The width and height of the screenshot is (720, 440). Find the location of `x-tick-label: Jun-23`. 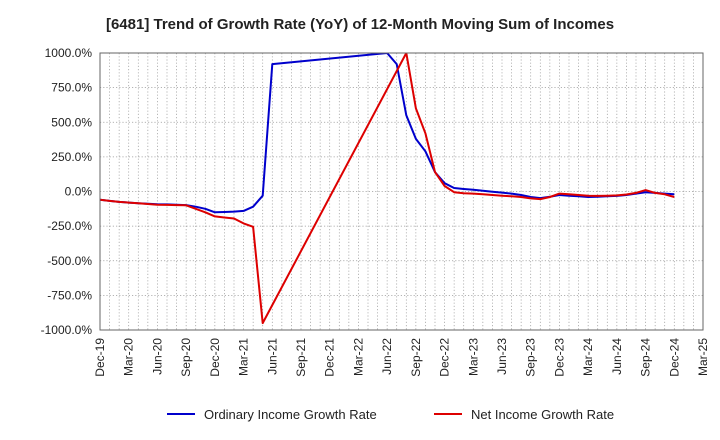

x-tick-label: Jun-23 is located at coordinates (502, 356).